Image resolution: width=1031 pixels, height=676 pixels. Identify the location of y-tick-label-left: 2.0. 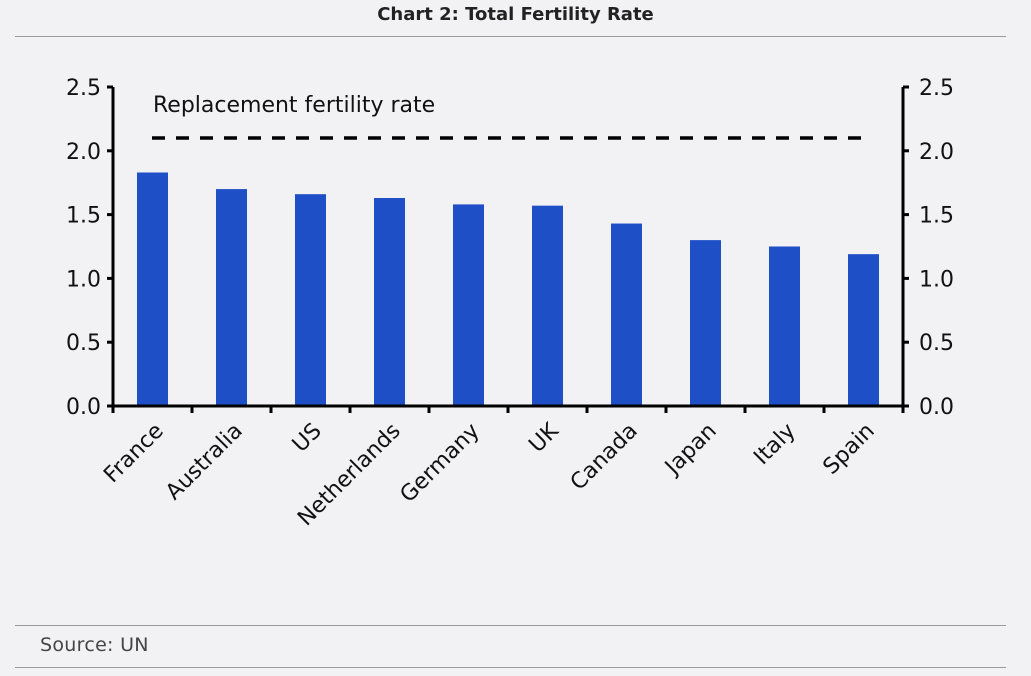
(83, 152).